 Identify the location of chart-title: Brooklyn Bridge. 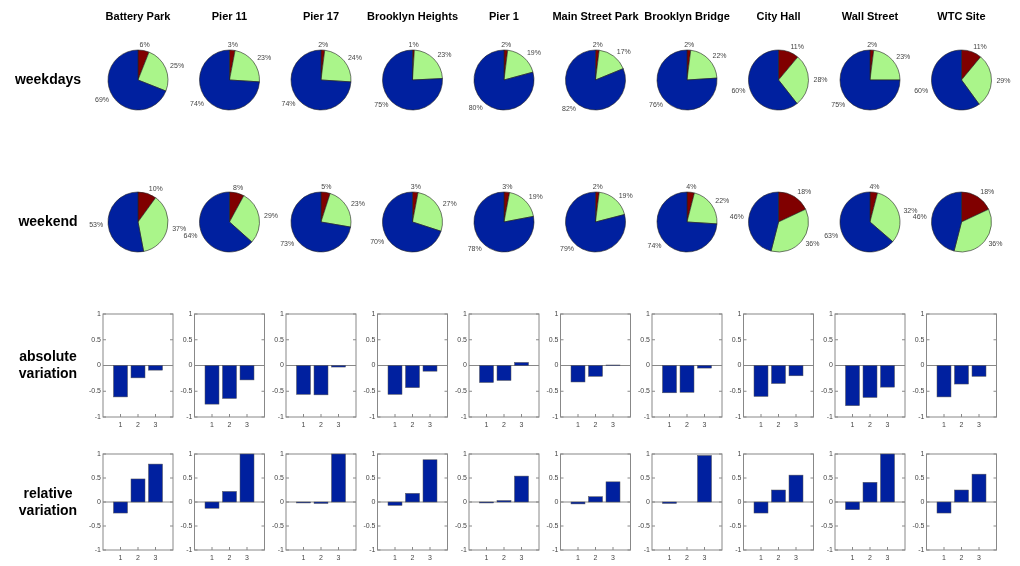
(687, 16).